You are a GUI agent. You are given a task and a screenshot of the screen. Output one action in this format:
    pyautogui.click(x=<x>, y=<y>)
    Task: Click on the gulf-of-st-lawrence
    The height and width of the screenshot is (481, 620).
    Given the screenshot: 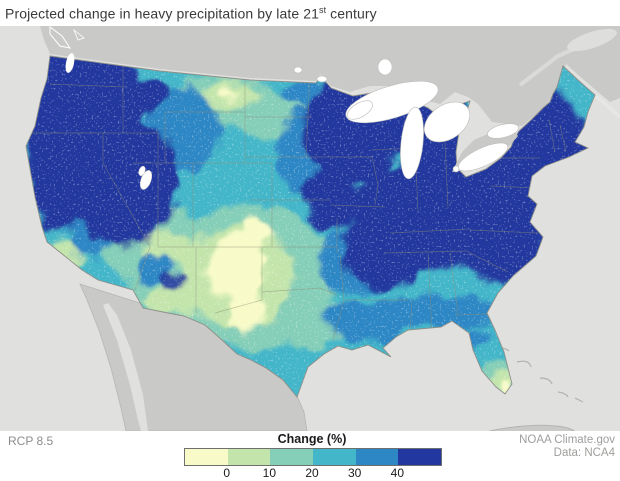 What is the action you would take?
    pyautogui.click(x=592, y=40)
    